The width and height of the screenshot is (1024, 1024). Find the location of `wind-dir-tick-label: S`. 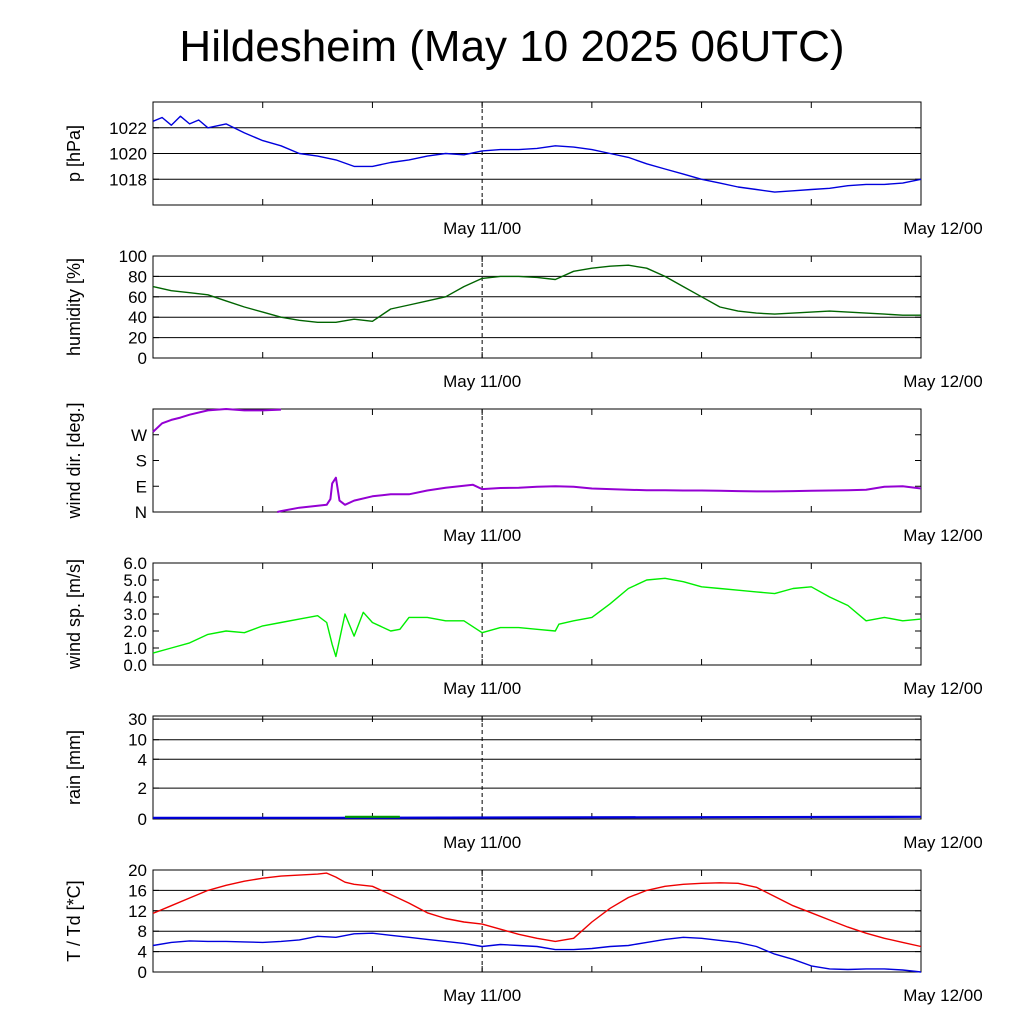

wind-dir-tick-label: S is located at coordinates (141, 461).